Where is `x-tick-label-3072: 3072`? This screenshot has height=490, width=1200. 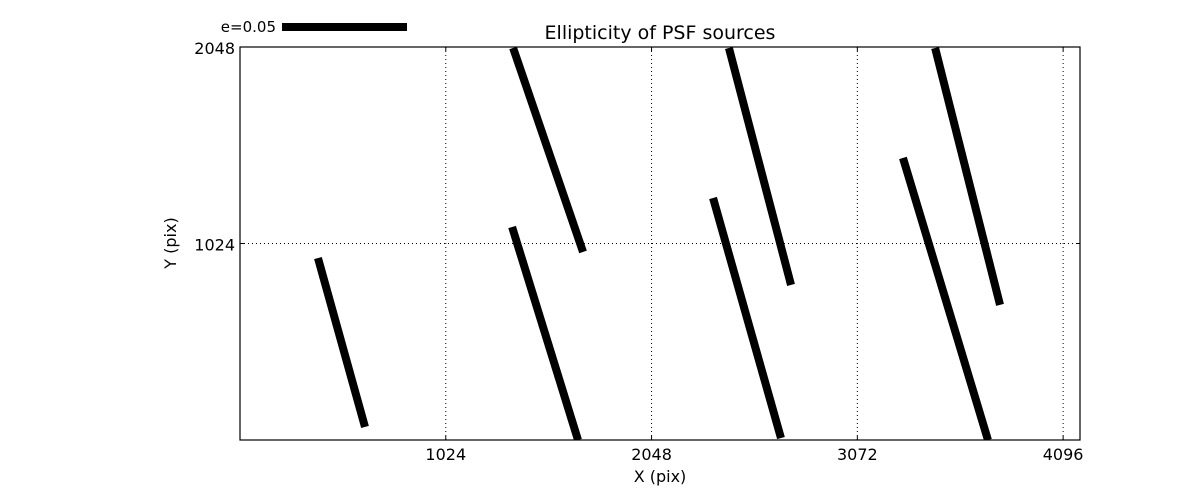
x-tick-label-3072: 3072 is located at coordinates (857, 454).